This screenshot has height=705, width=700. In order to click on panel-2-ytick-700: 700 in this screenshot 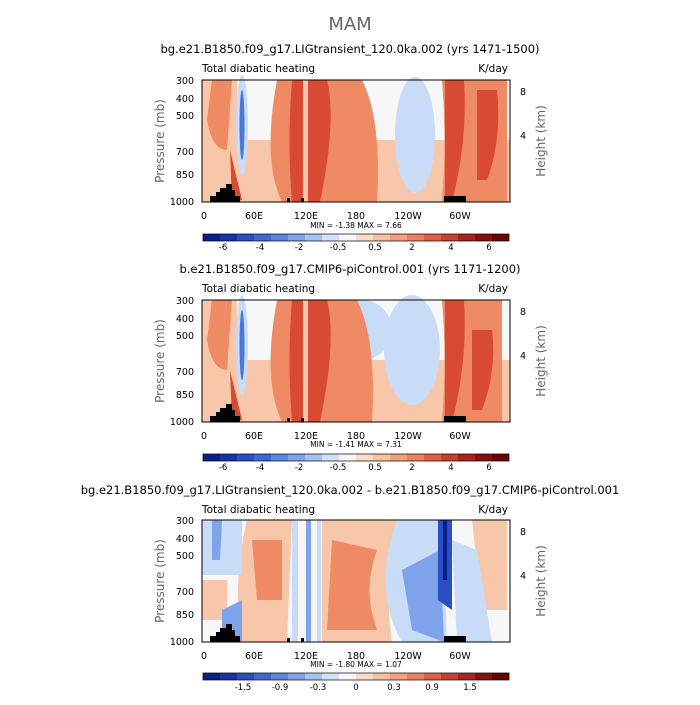, I will do `click(185, 372)`.